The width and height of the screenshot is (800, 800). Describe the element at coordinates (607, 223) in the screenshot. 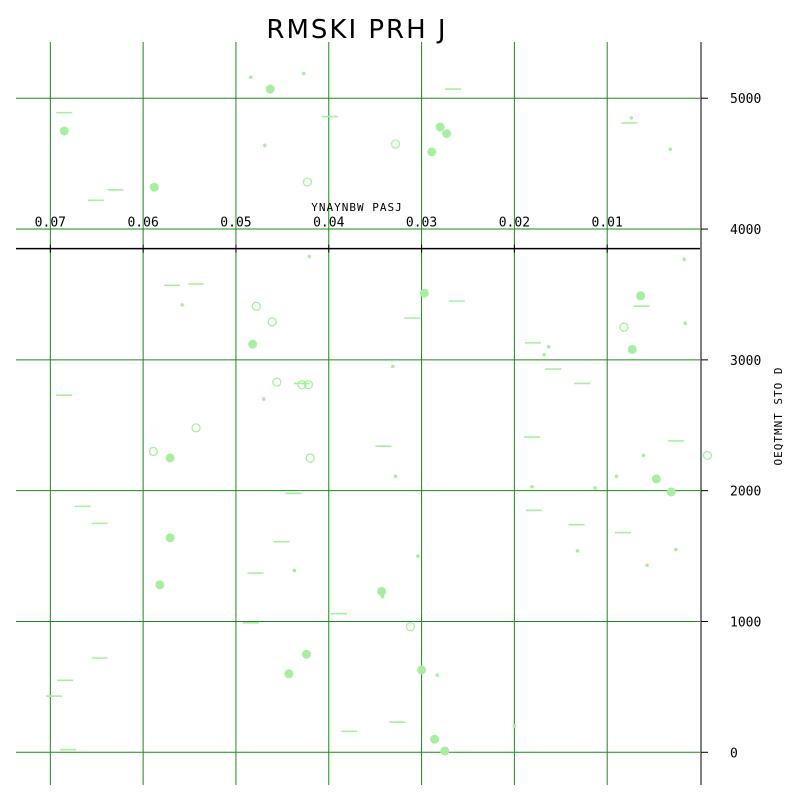

I see `x-tick-label: 0.01` at that location.